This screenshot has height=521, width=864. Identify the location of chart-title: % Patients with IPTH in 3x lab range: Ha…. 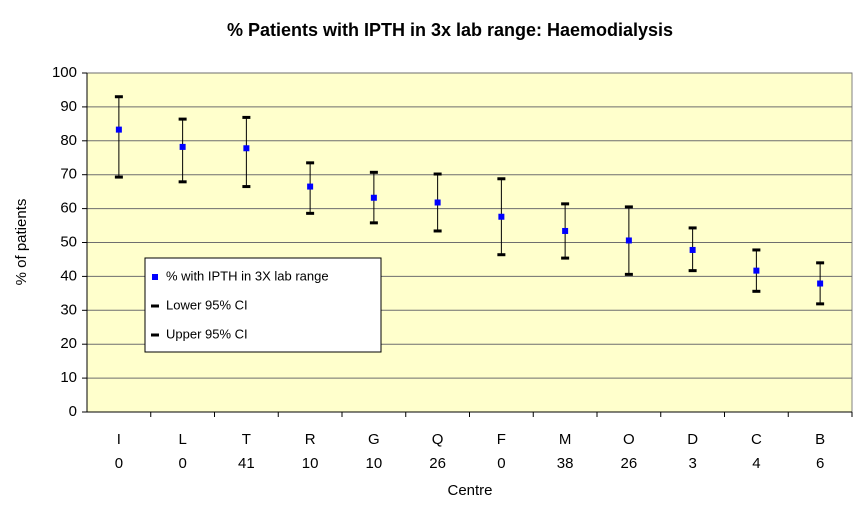
(450, 30).